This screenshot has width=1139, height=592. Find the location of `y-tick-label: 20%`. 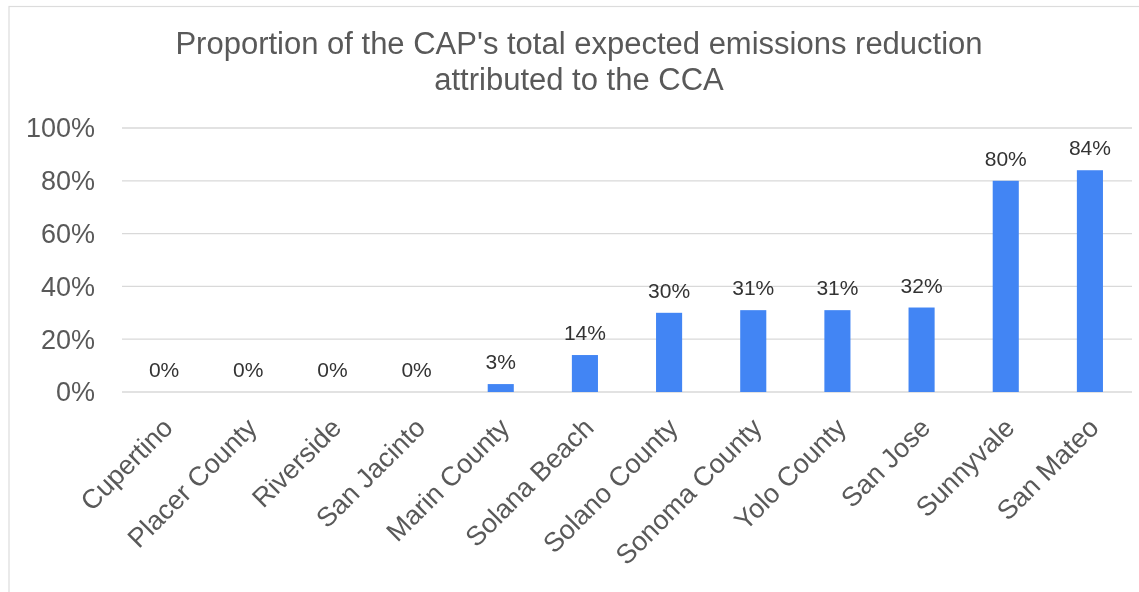

y-tick-label: 20% is located at coordinates (67, 339).